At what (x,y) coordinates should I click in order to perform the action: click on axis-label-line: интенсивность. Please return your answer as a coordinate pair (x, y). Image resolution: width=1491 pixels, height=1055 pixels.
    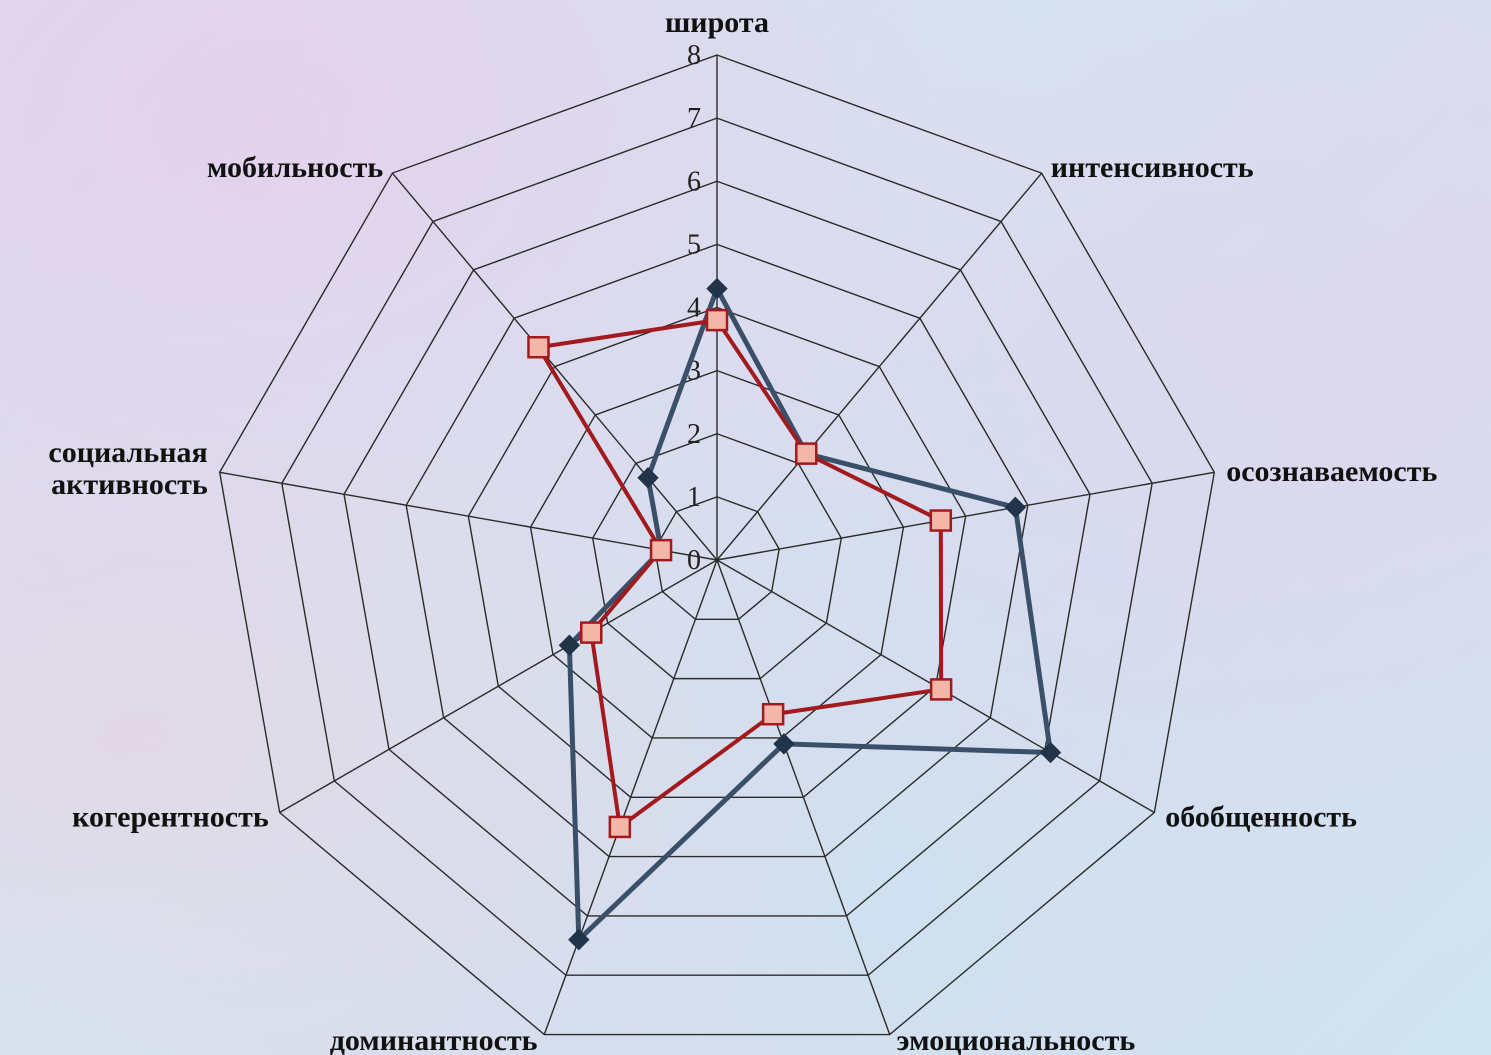
    Looking at the image, I should click on (1152, 167).